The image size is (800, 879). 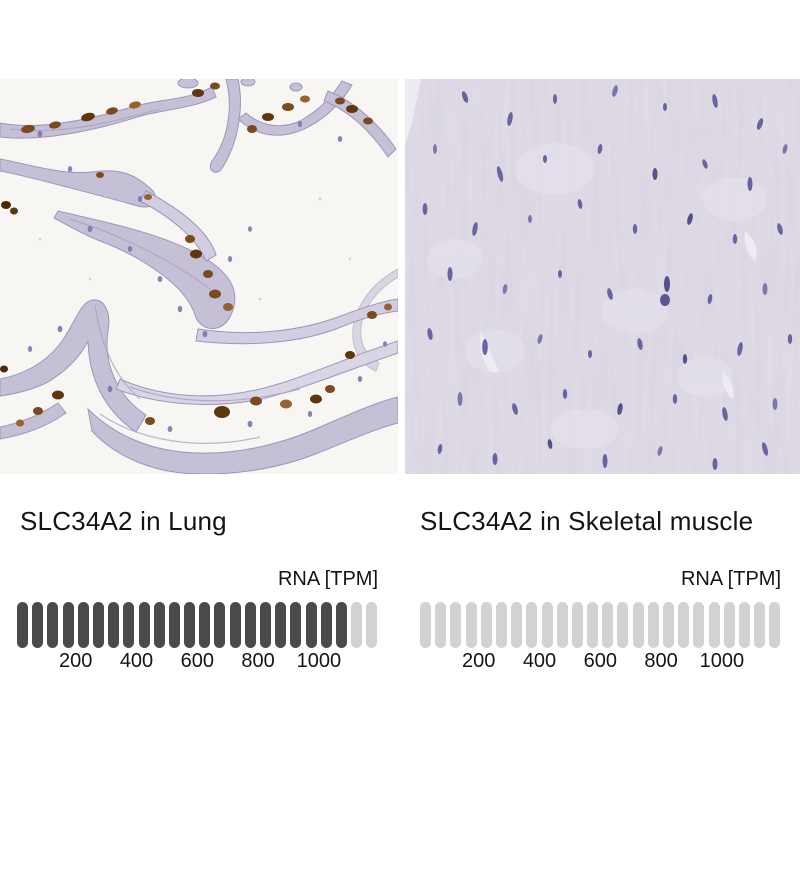 I want to click on lung-rna-tpm-label: RNA [TPM], so click(x=327, y=579).